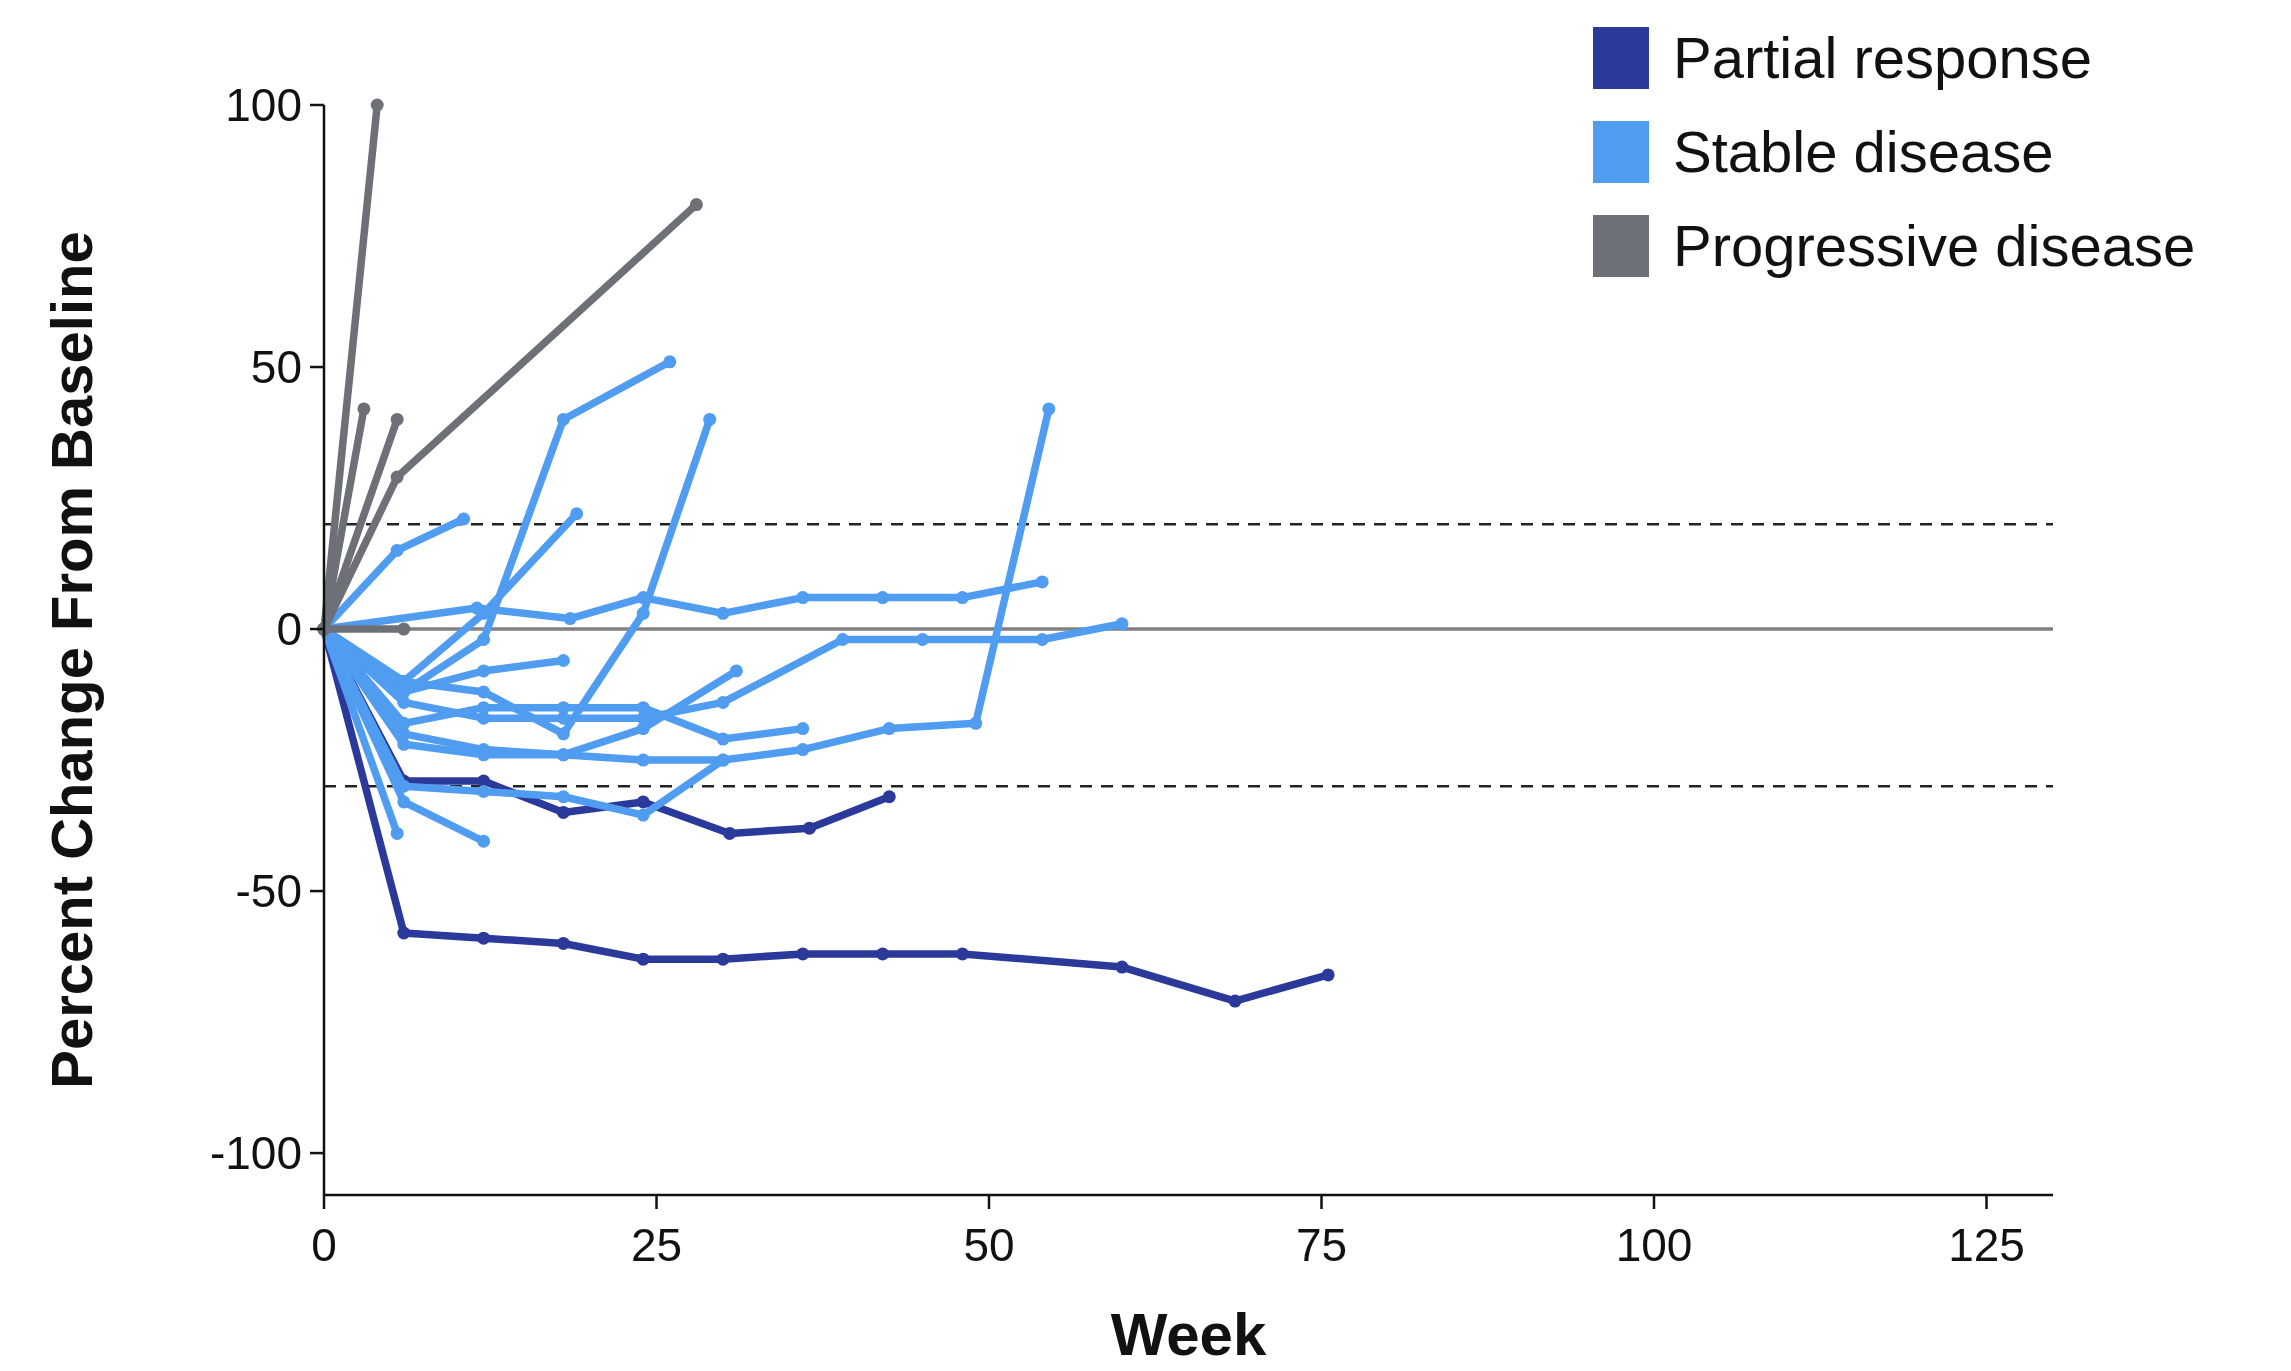 This screenshot has width=2291, height=1371. What do you see at coordinates (1654, 1245) in the screenshot?
I see `x-tick-label: 100` at bounding box center [1654, 1245].